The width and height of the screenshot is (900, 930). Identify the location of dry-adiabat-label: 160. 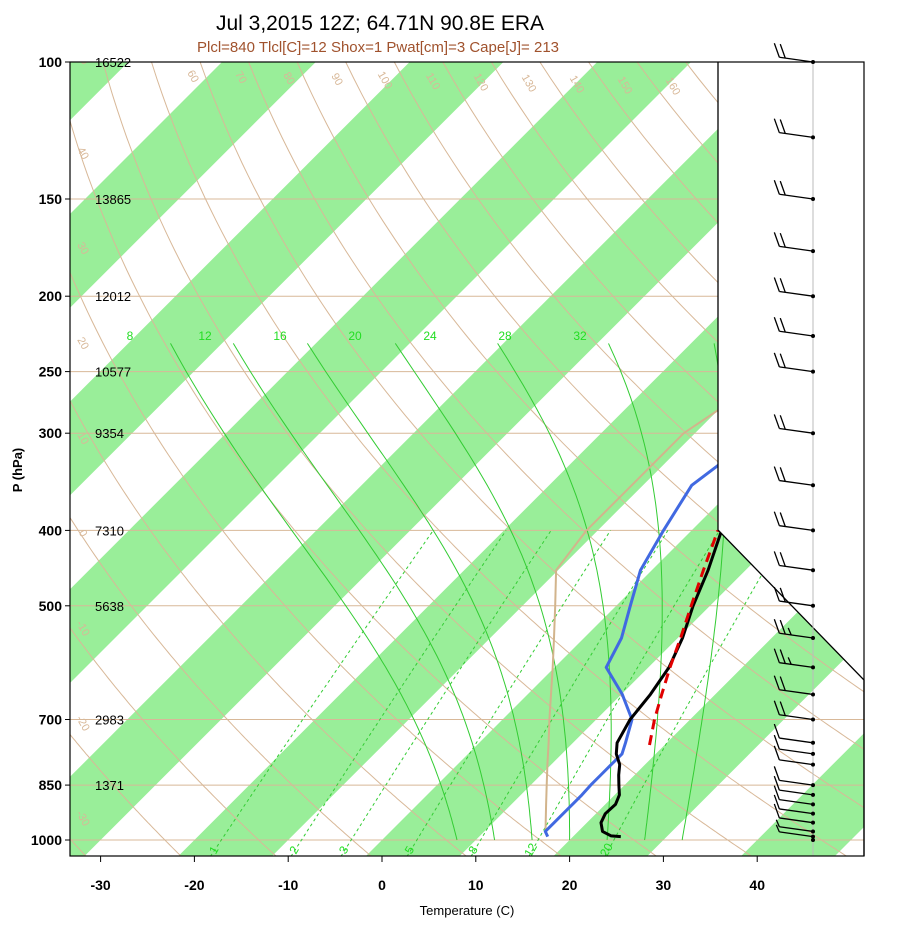
(673, 87).